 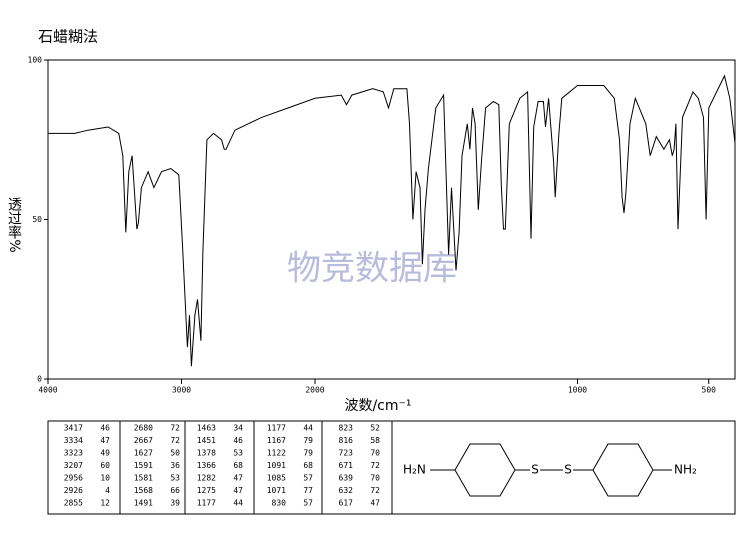 What do you see at coordinates (372, 269) in the screenshot?
I see `watermark: 物竞数据库` at bounding box center [372, 269].